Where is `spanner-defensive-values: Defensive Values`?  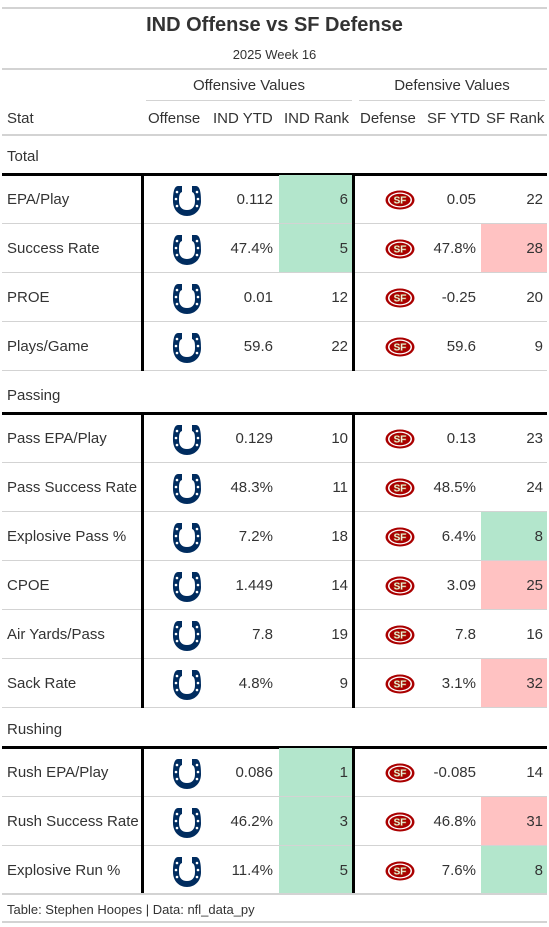 spanner-defensive-values: Defensive Values is located at coordinates (452, 85).